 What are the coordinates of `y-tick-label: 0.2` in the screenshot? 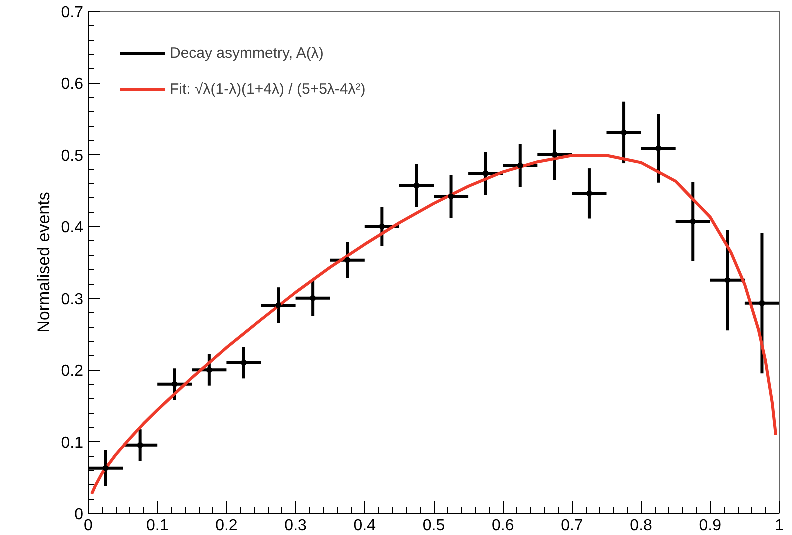 It's located at (72, 371).